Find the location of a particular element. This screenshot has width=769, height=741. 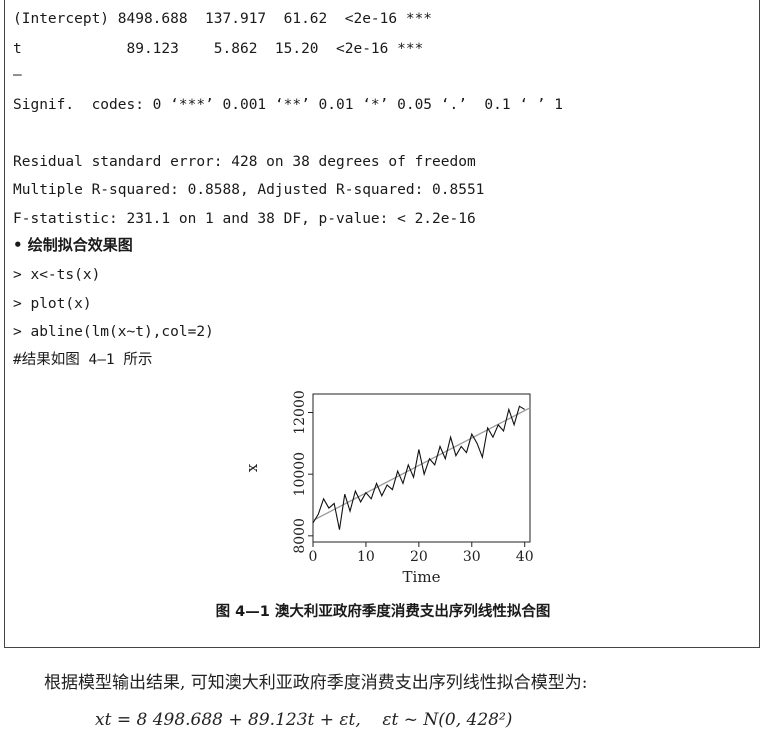

x-tick-label: 10 is located at coordinates (366, 557).